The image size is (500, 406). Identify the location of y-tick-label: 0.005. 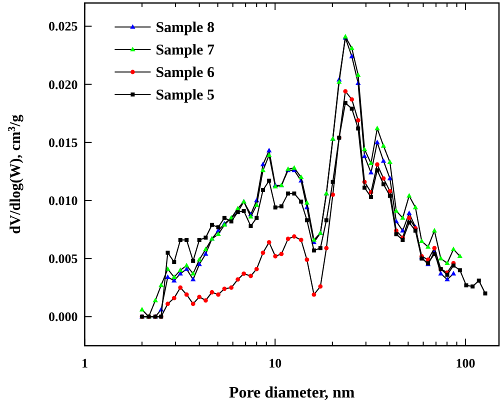
(63, 258).